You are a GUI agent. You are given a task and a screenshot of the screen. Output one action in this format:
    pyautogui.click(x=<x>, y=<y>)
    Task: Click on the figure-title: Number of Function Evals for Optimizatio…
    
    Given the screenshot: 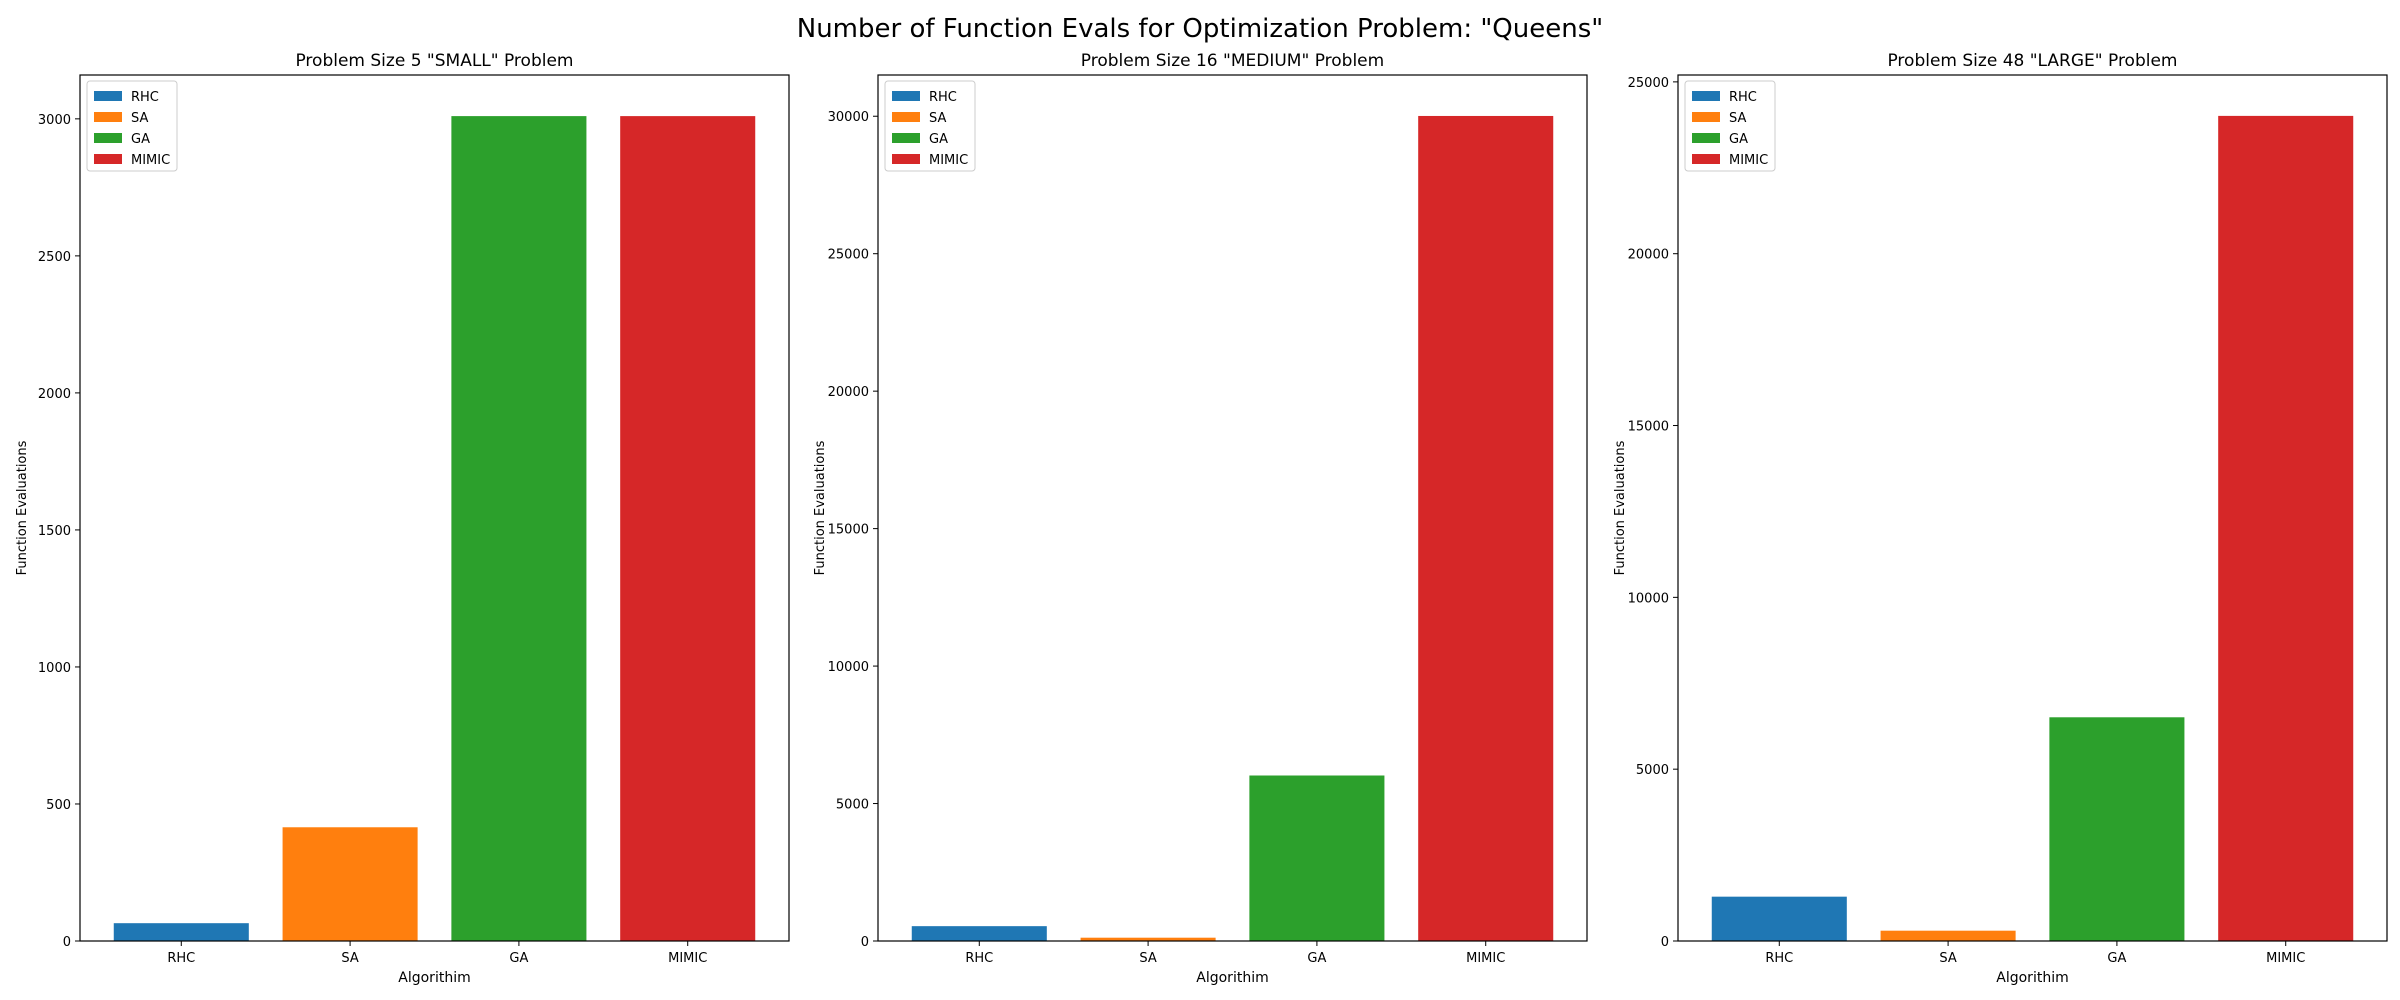 What is the action you would take?
    pyautogui.click(x=1200, y=29)
    